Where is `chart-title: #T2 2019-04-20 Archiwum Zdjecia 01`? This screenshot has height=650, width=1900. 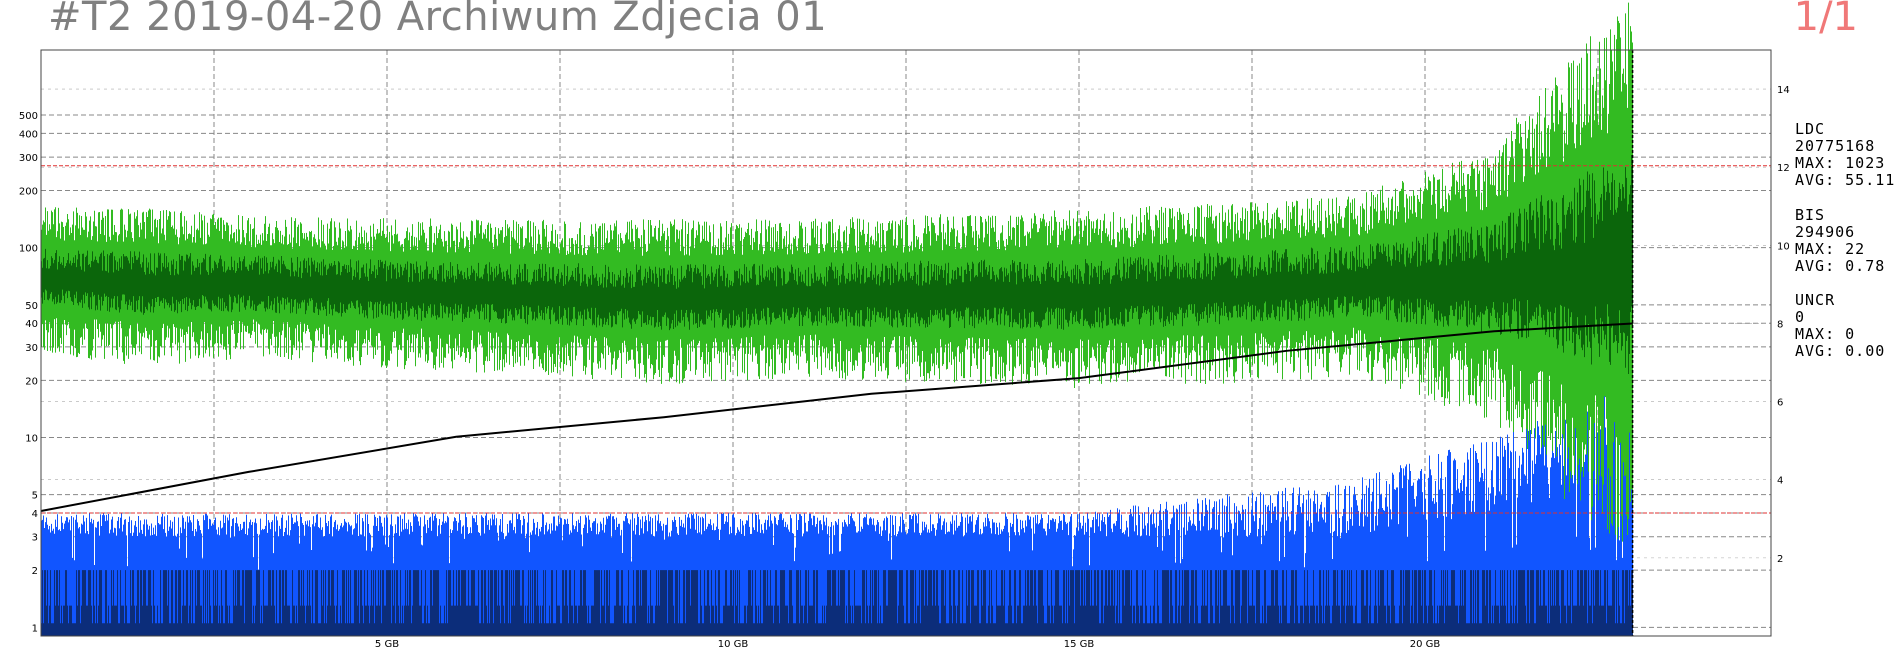 chart-title: #T2 2019-04-20 Archiwum Zdjecia 01 is located at coordinates (438, 20).